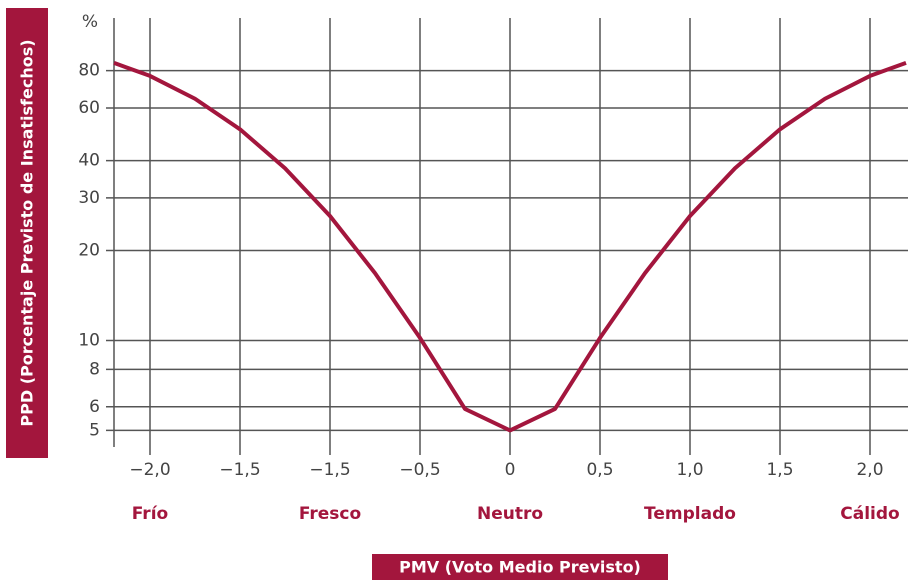  I want to click on zone-label: Frío, so click(150, 514).